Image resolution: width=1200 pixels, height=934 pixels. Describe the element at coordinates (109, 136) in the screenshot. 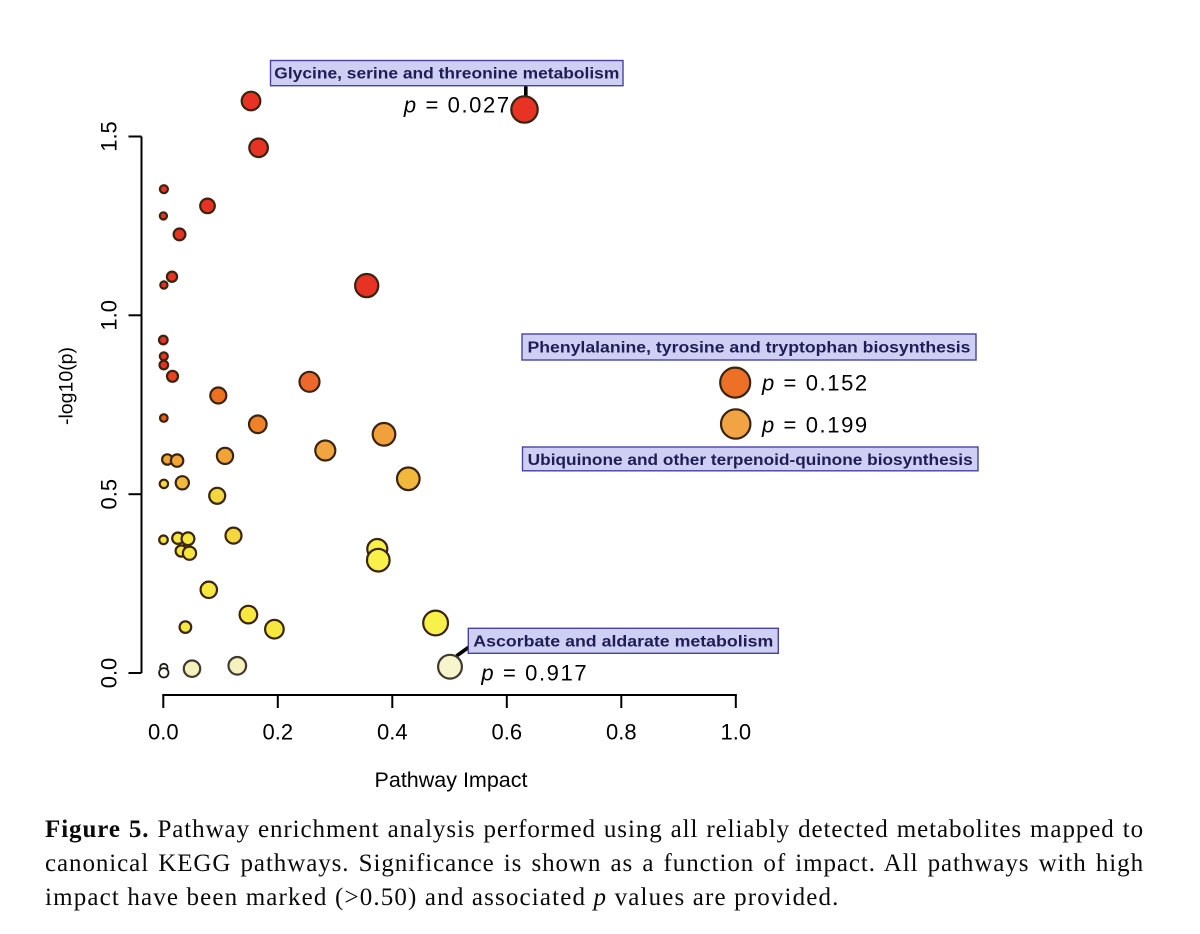

I see `svg-text: 1.5` at that location.